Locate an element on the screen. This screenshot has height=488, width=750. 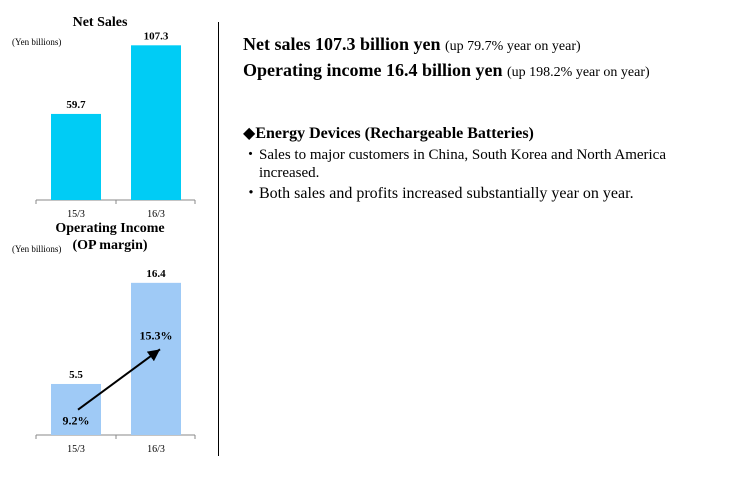
net-sales-headline-sub: (up 79.7% year on year) is located at coordinates (513, 46).